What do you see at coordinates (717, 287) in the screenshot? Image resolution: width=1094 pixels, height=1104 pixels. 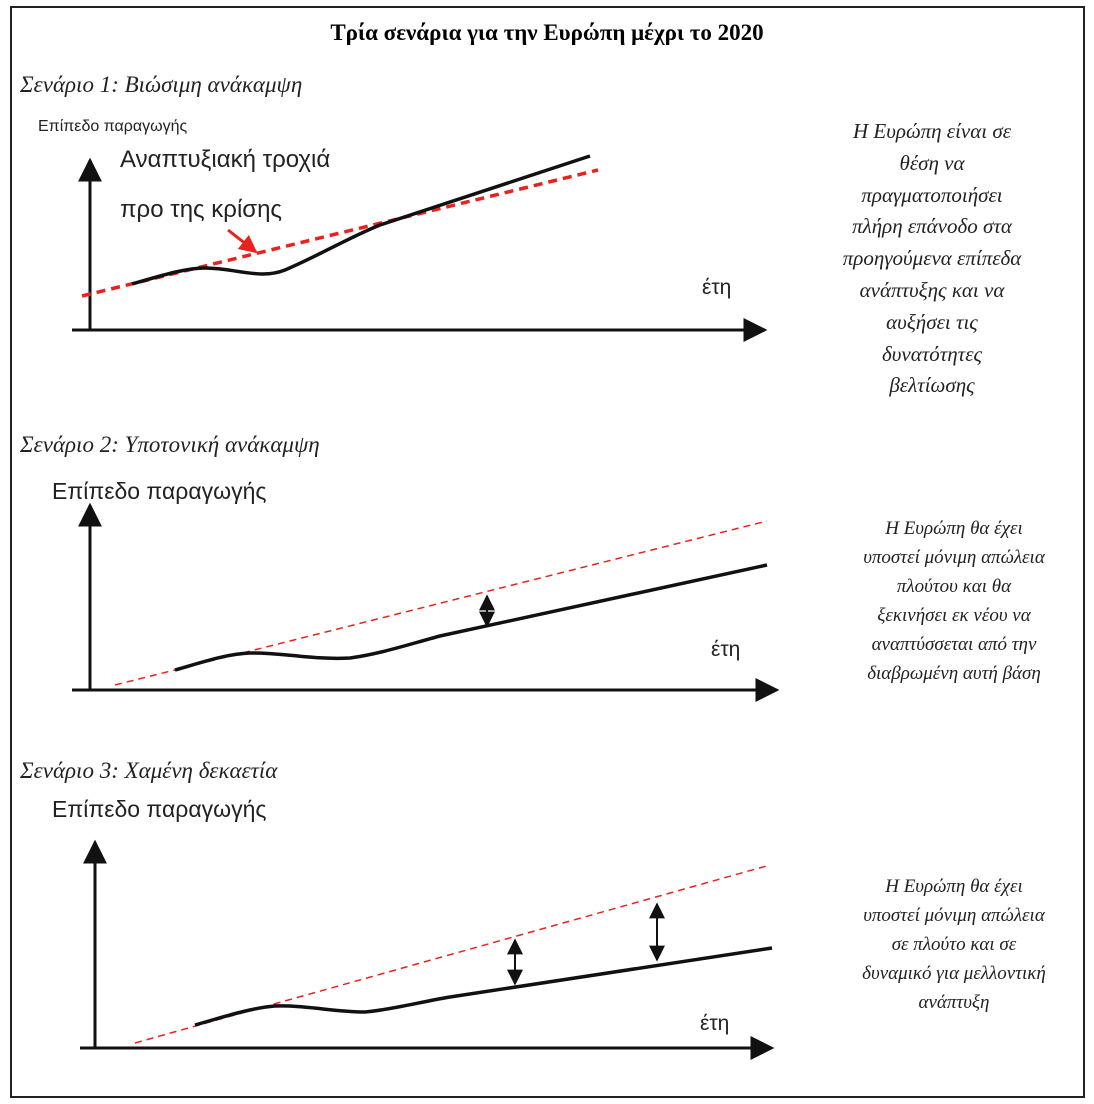 I see `scenario-1-x-axis-label: έτη` at bounding box center [717, 287].